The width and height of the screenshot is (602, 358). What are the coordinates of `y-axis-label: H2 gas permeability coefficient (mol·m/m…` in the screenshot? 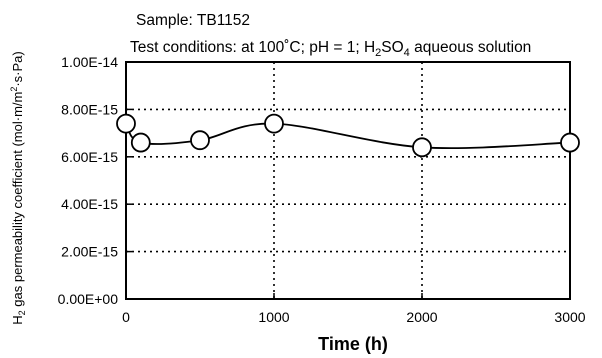 It's located at (18, 187).